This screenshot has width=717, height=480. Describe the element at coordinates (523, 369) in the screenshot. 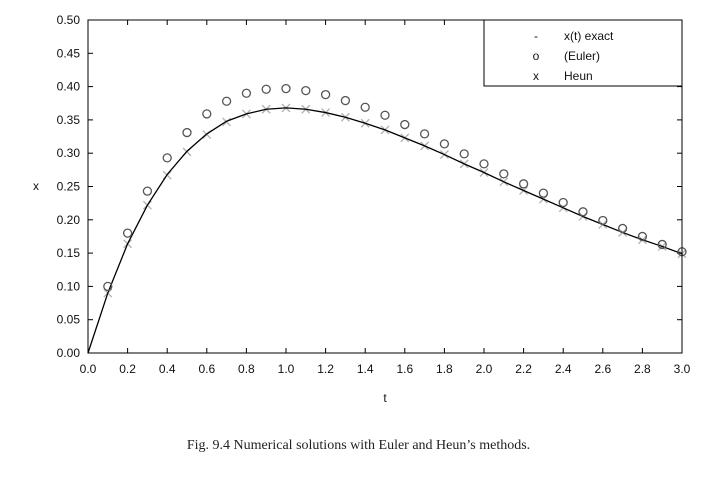

I see `x-tick-label: 2.2` at that location.